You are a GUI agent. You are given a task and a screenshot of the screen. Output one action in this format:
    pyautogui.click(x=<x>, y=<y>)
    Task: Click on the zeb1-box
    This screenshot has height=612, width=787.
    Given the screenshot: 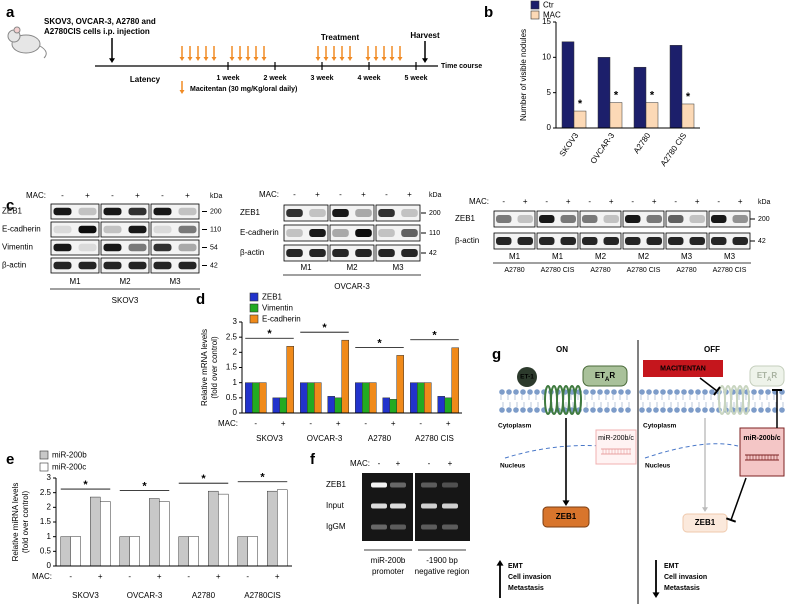 What is the action you would take?
    pyautogui.click(x=705, y=523)
    